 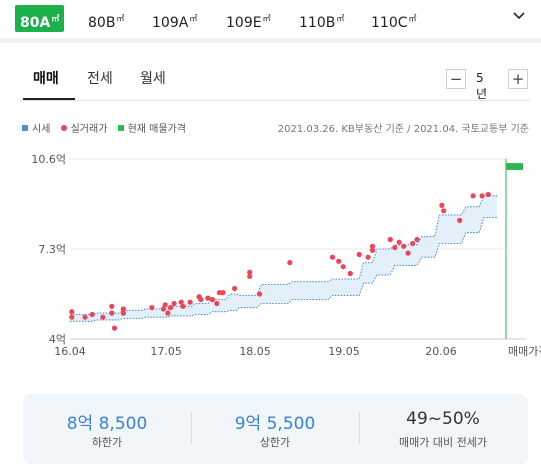 I want to click on period-minus-button: −, so click(x=456, y=79).